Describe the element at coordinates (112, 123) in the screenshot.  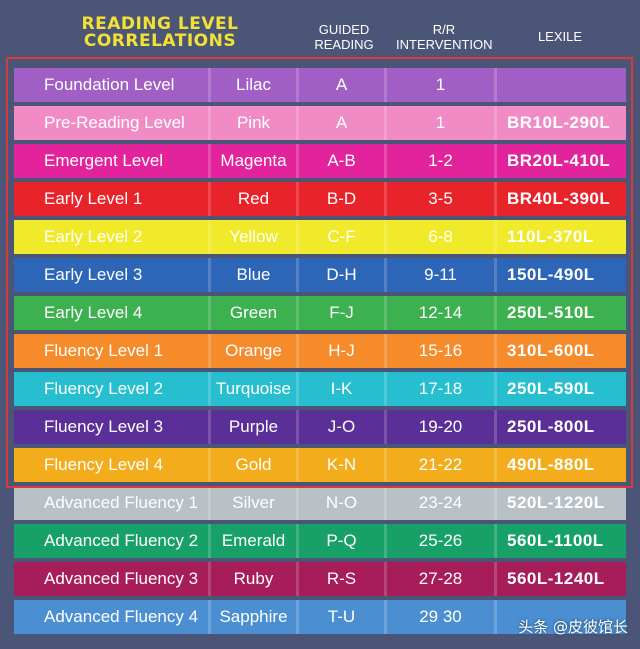
I see `level-cell: Pre-Reading Level` at that location.